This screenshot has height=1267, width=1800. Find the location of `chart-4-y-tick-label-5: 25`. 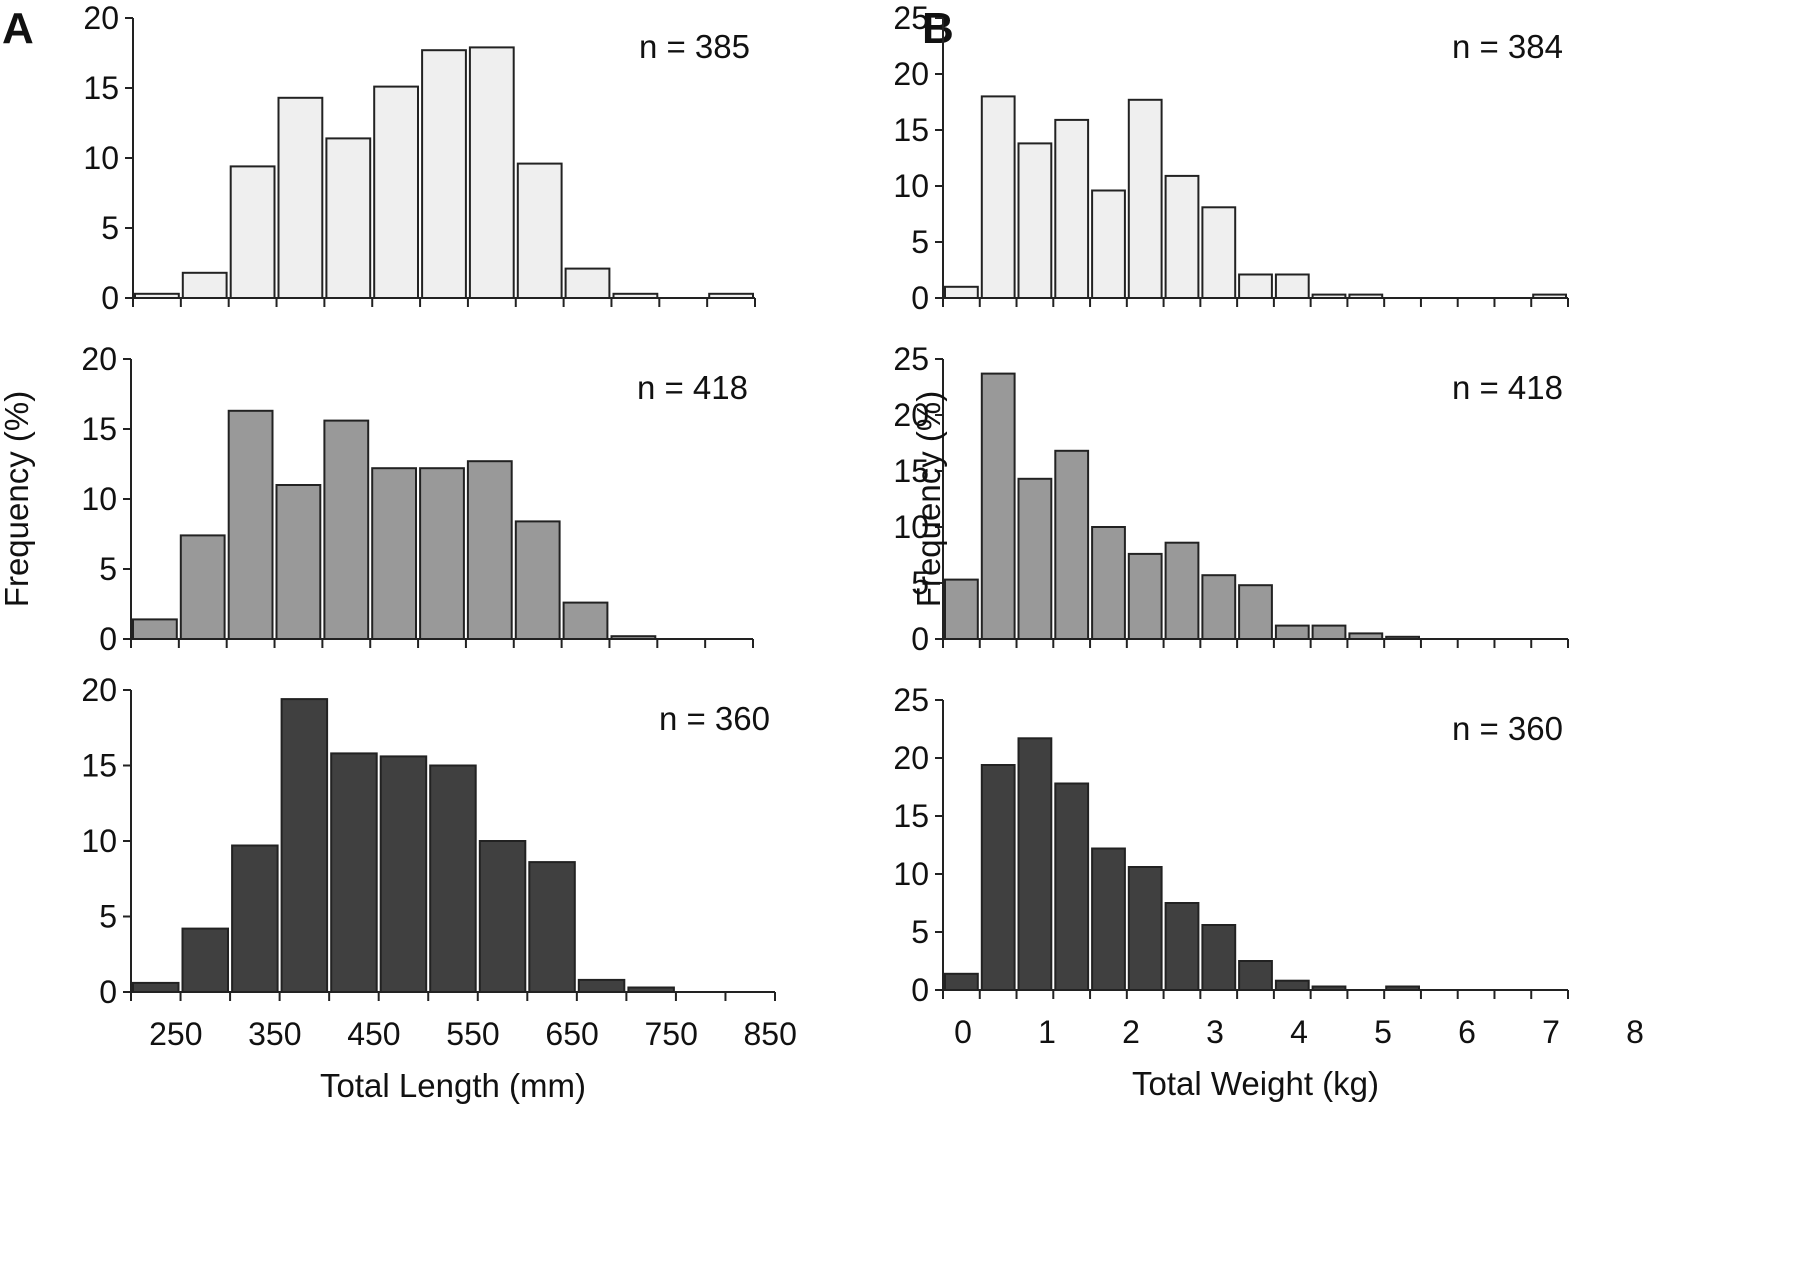

chart-4-y-tick-label-5: 25 is located at coordinates (911, 359).